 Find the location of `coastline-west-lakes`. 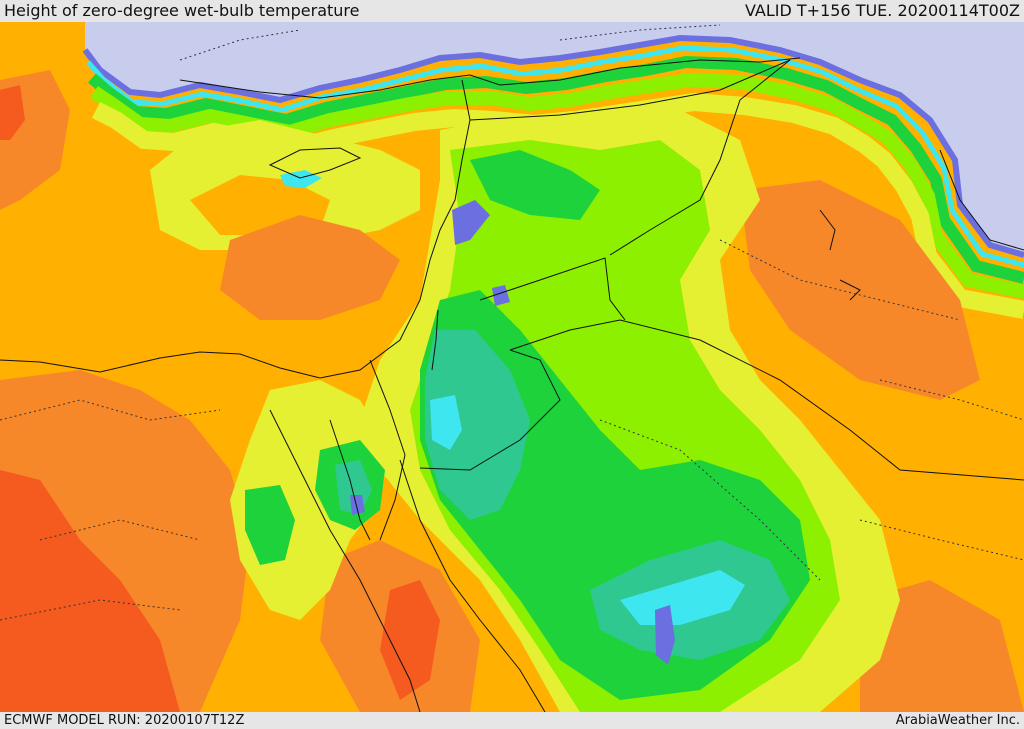

coastline-west-lakes is located at coordinates (840, 255).